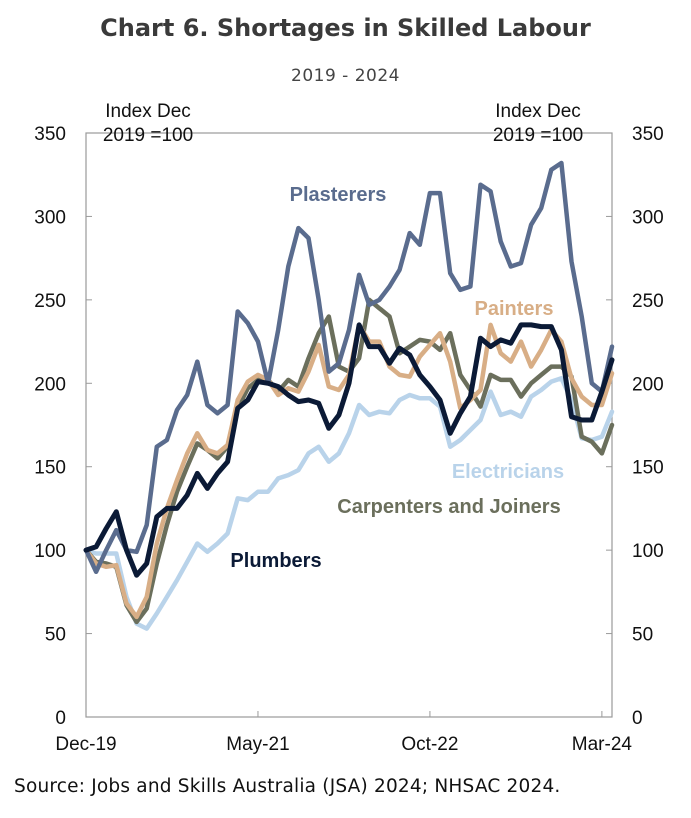 Image resolution: width=691 pixels, height=818 pixels. What do you see at coordinates (50, 551) in the screenshot?
I see `y-tick-label-left: 100` at bounding box center [50, 551].